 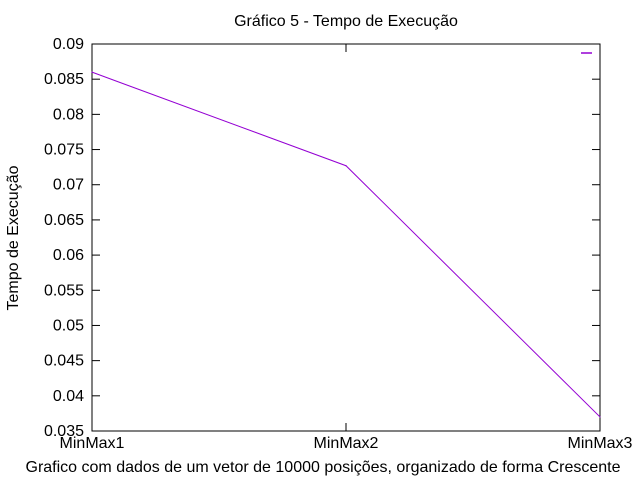 What do you see at coordinates (64, 431) in the screenshot?
I see `y-tick-label-0: 0.035` at bounding box center [64, 431].